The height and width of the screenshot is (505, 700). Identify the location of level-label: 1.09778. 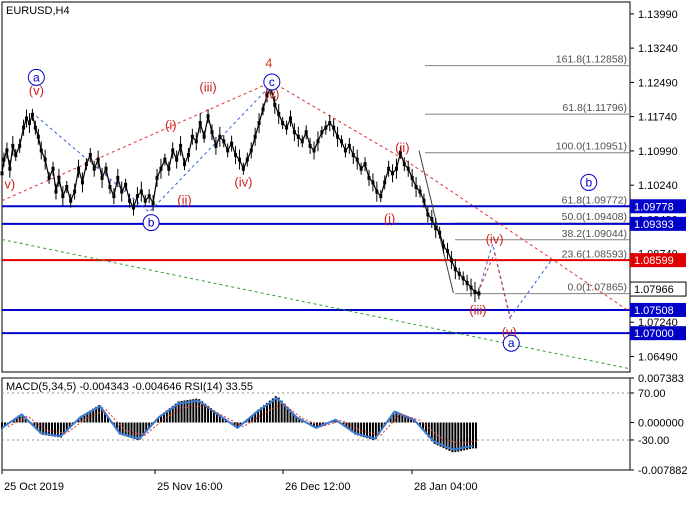
(654, 207).